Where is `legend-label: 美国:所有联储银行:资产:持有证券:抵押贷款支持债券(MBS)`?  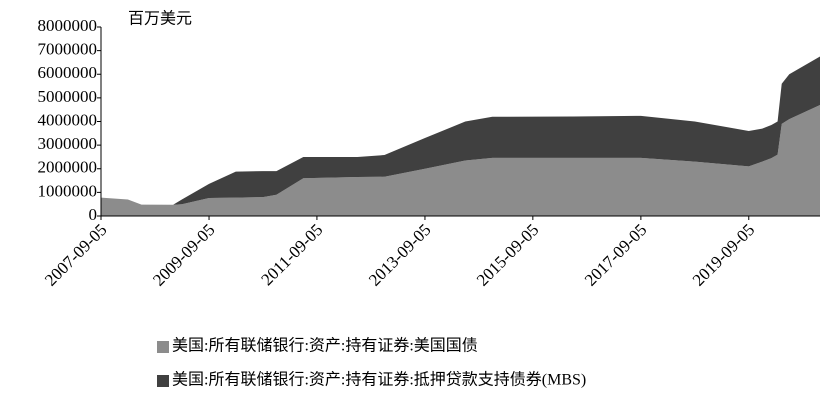
legend-label: 美国:所有联储银行:资产:持有证券:抵押贷款支持债券(MBS) is located at coordinates (379, 380).